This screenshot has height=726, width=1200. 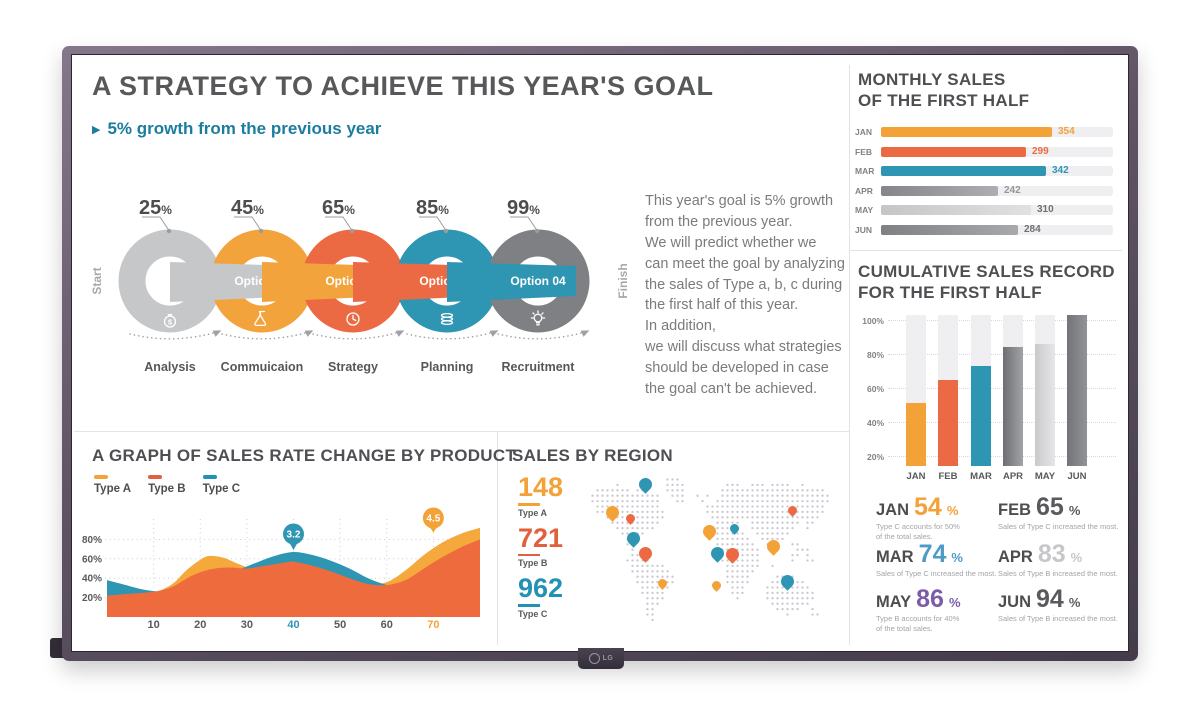 I want to click on bar-value: 299, so click(x=1040, y=151).